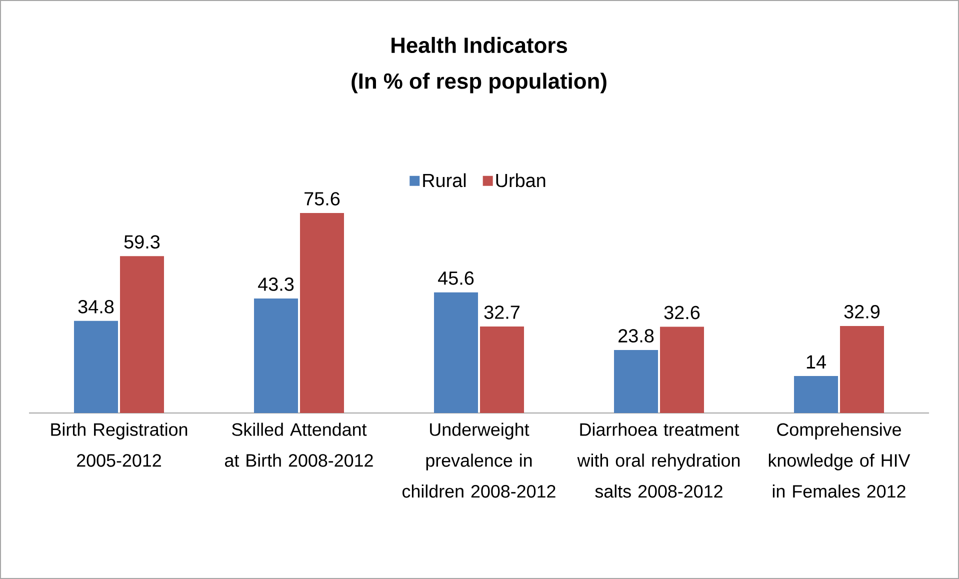 This screenshot has height=579, width=959. Describe the element at coordinates (816, 361) in the screenshot. I see `data-label: 14` at that location.